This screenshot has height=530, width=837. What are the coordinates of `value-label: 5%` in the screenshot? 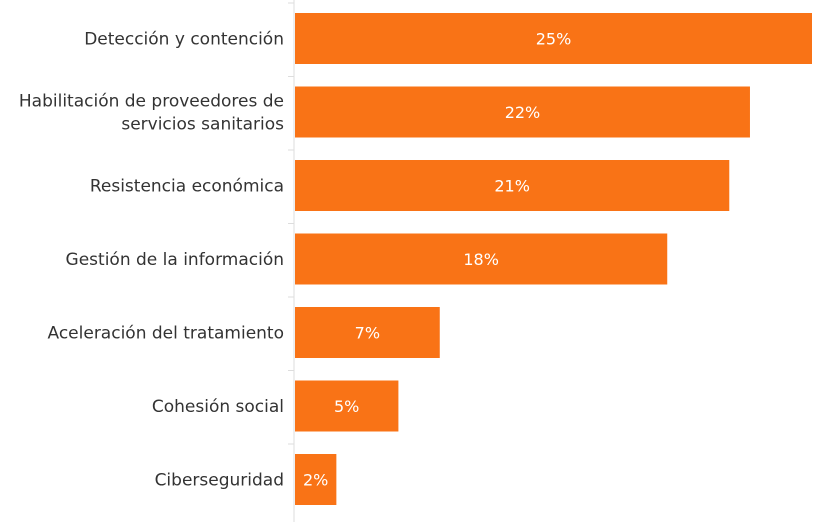 It's located at (346, 406).